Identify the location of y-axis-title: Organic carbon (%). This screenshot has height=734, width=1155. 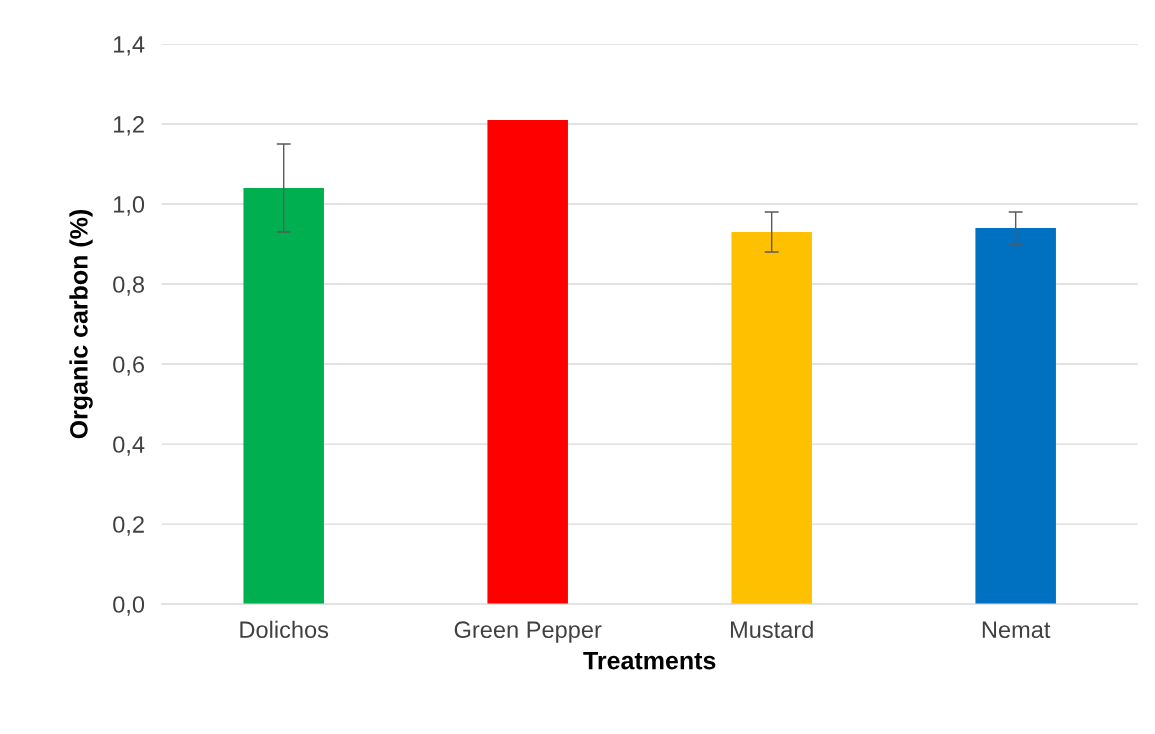
(81, 324).